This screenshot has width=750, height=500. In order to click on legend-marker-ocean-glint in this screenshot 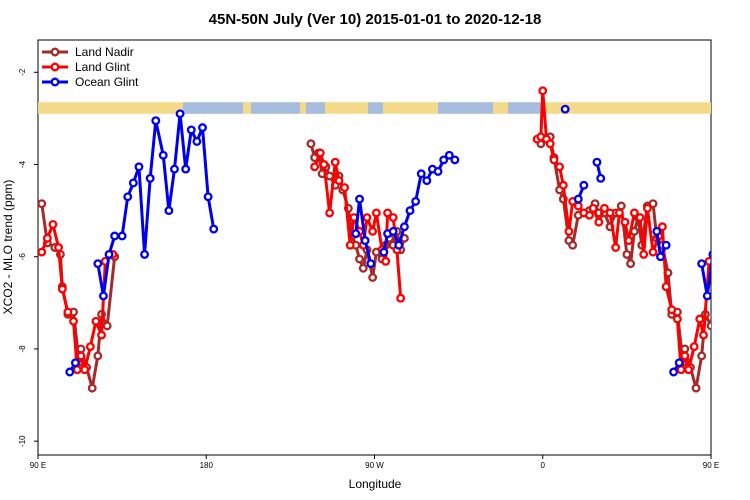, I will do `click(55, 82)`.